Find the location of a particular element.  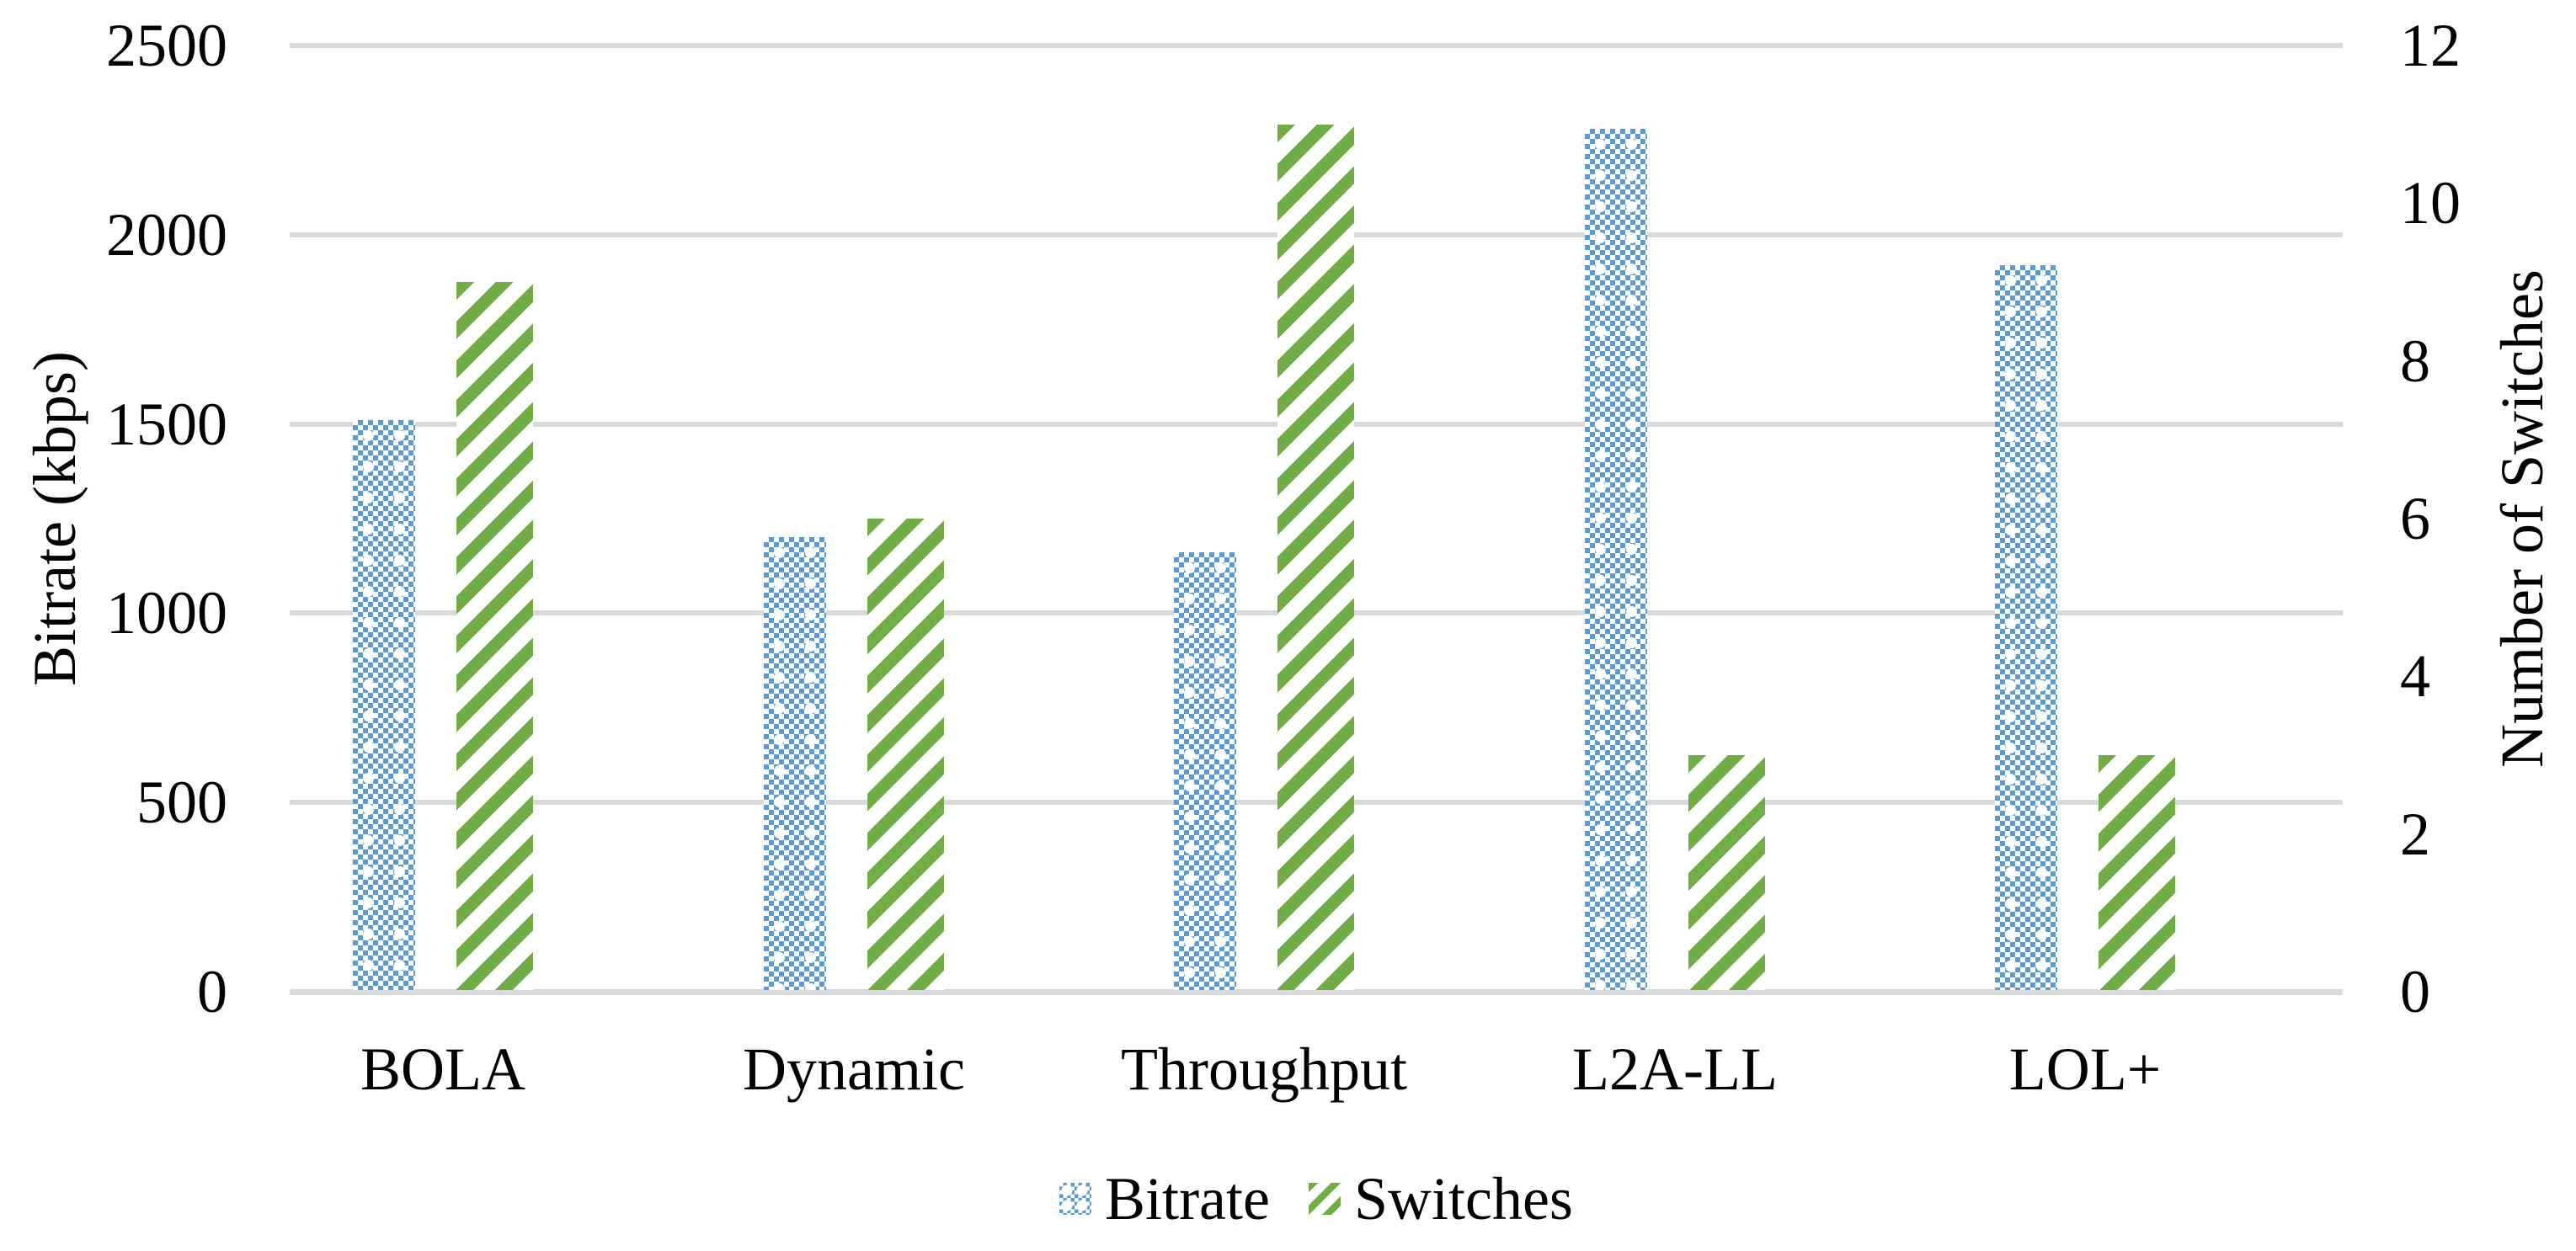

legend-label-switches: Switches is located at coordinates (1463, 1198).